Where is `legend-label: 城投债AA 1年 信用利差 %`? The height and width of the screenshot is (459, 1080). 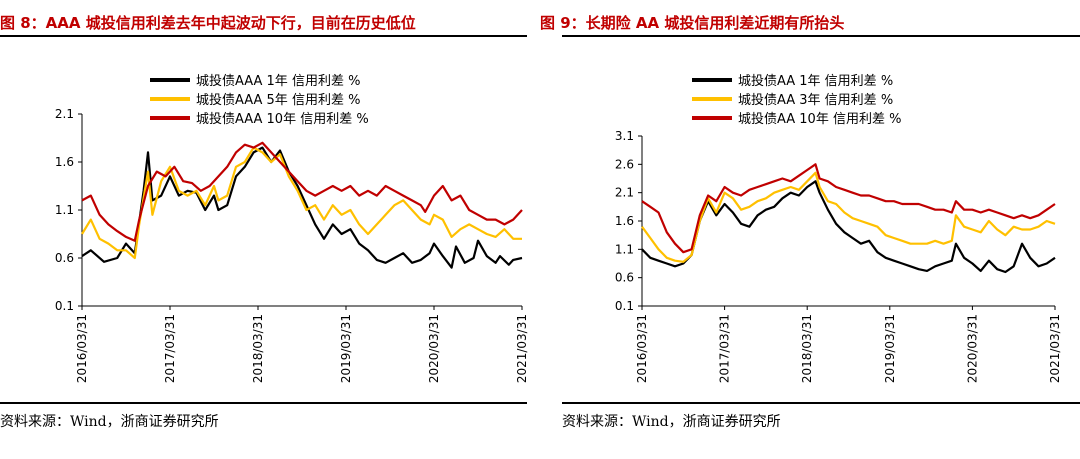 legend-label: 城投债AA 1年 信用利差 % is located at coordinates (815, 81).